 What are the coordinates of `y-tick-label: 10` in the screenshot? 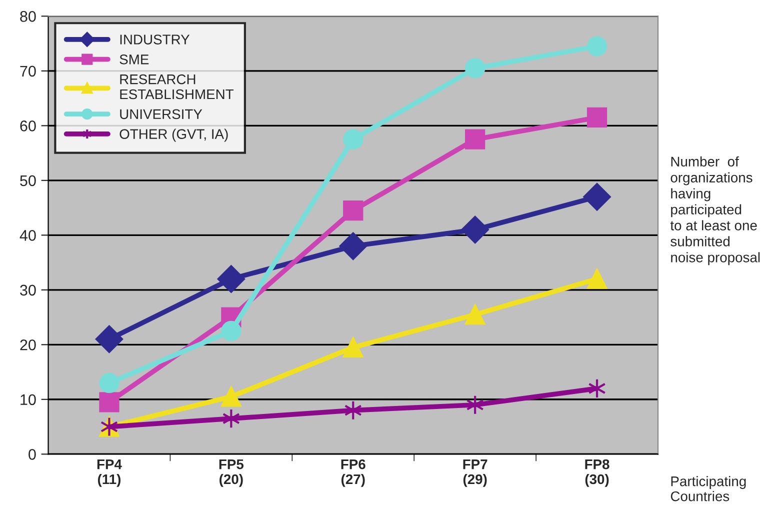 It's located at (28, 400).